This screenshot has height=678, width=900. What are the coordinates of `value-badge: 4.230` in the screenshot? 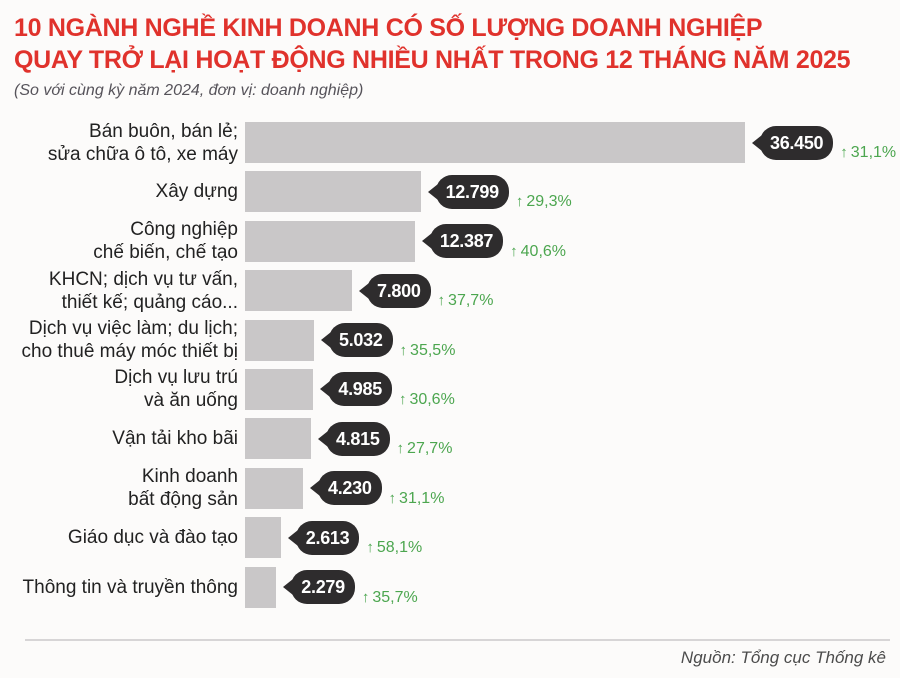 It's located at (350, 488).